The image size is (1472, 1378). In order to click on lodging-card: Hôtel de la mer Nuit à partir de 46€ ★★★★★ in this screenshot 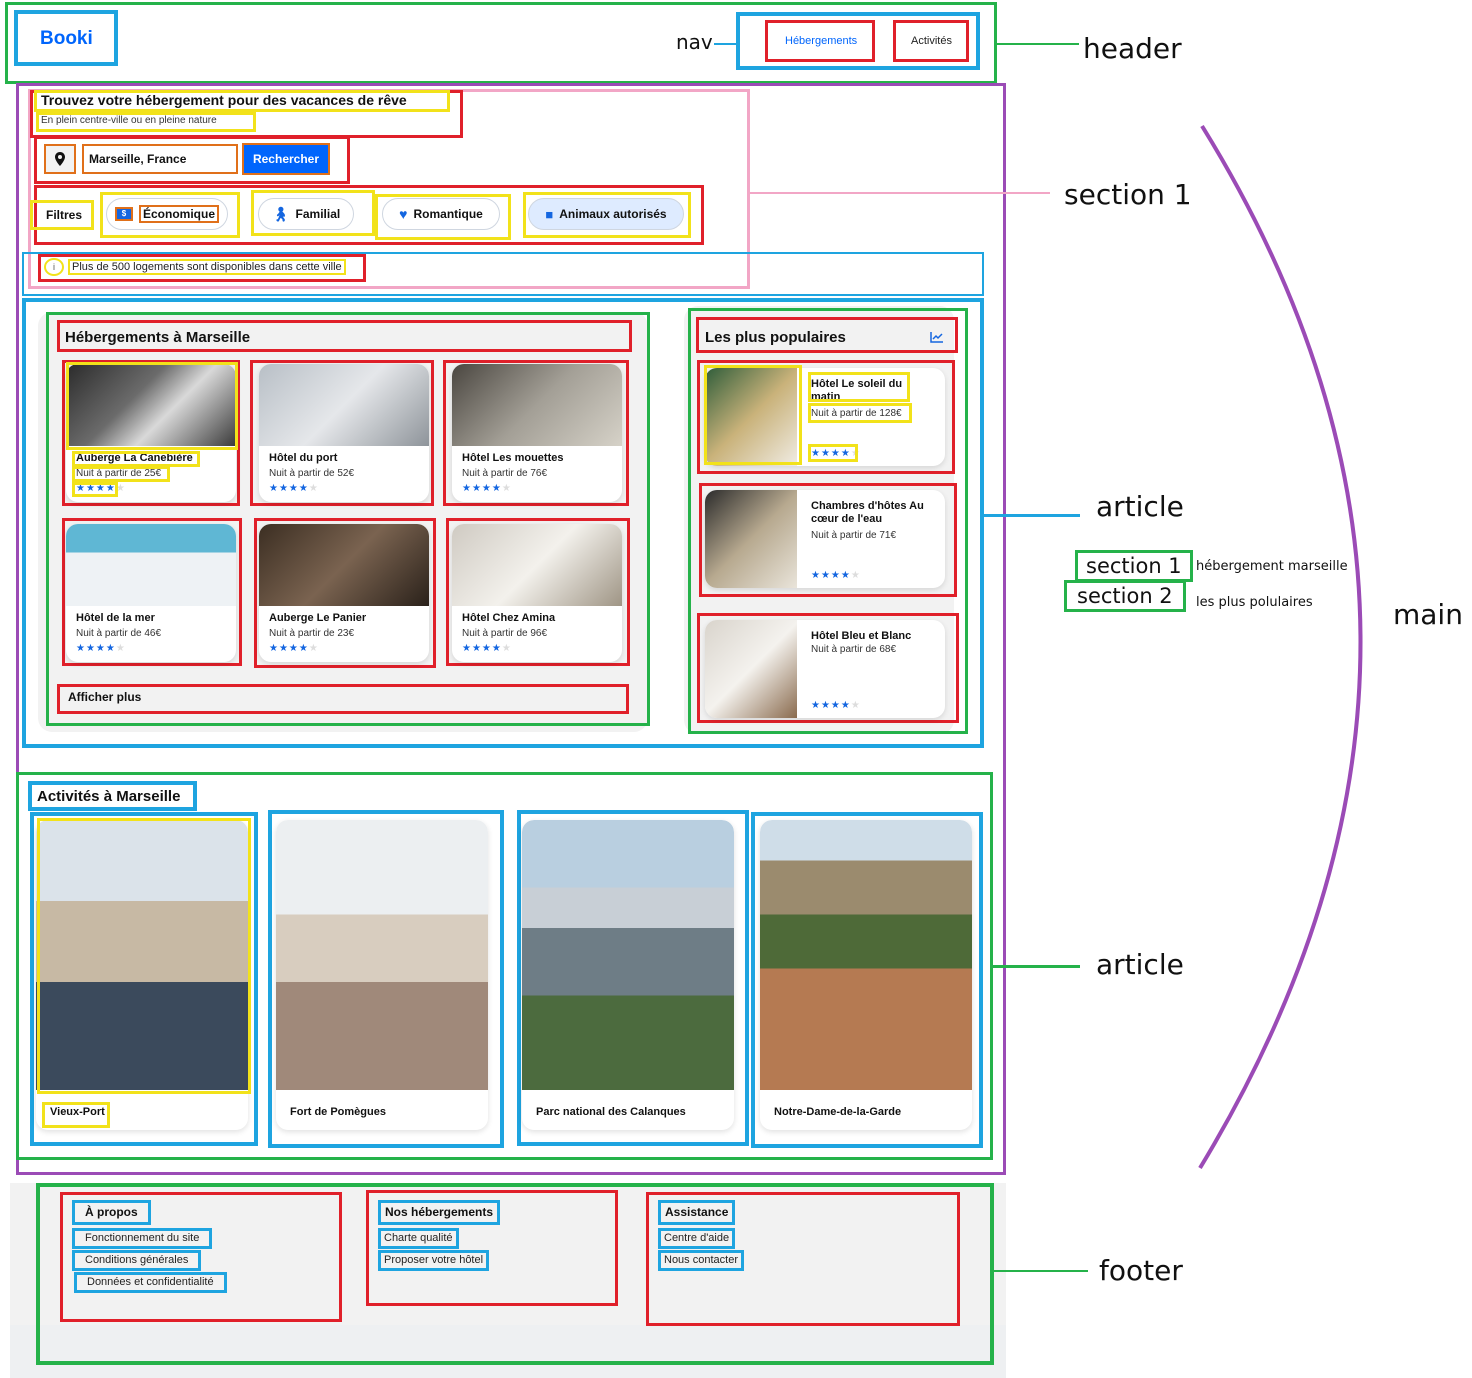, I will do `click(151, 593)`.